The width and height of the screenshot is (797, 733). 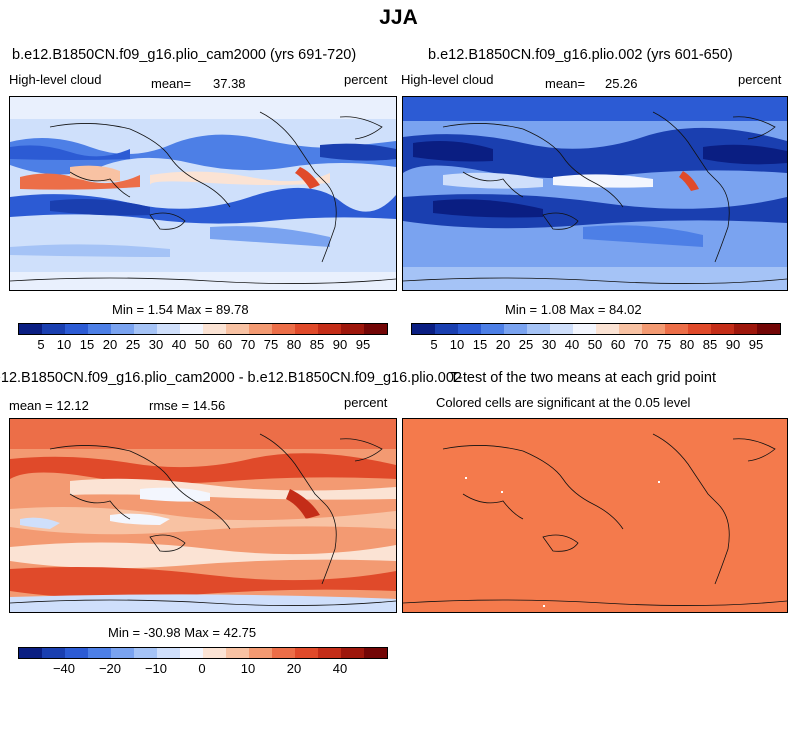 What do you see at coordinates (187, 405) in the screenshot?
I see `panel3-rmse: rmse = 14.56` at bounding box center [187, 405].